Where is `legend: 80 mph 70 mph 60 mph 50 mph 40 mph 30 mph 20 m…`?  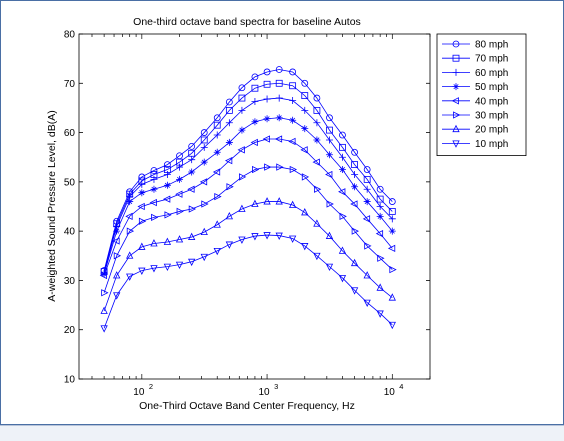 legend: 80 mph 70 mph 60 mph 50 mph 40 mph 30 mph 20 m… is located at coordinates (481, 94).